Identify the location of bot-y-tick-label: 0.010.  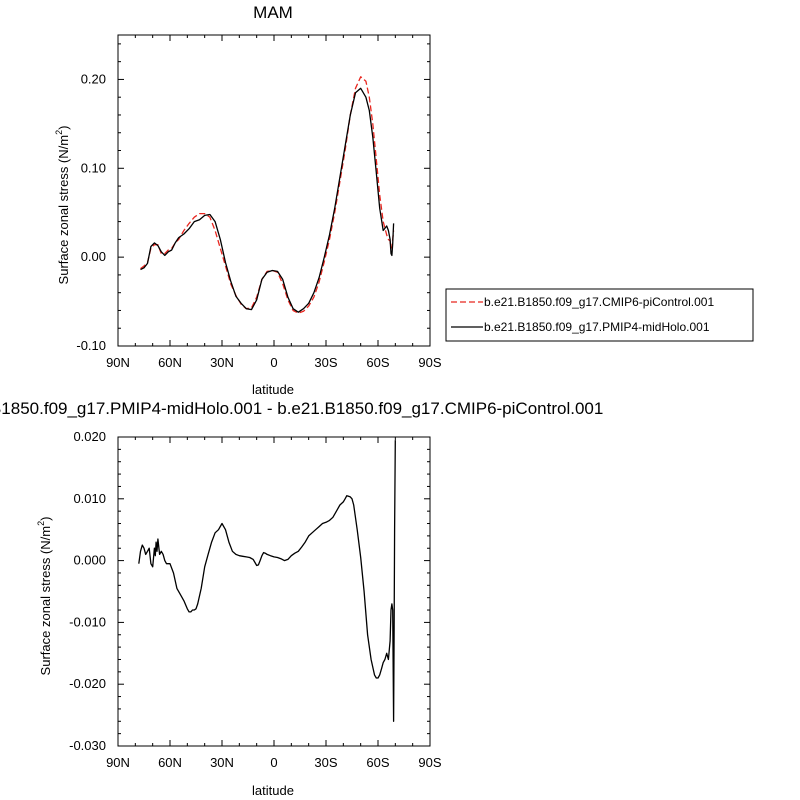
(89, 498).